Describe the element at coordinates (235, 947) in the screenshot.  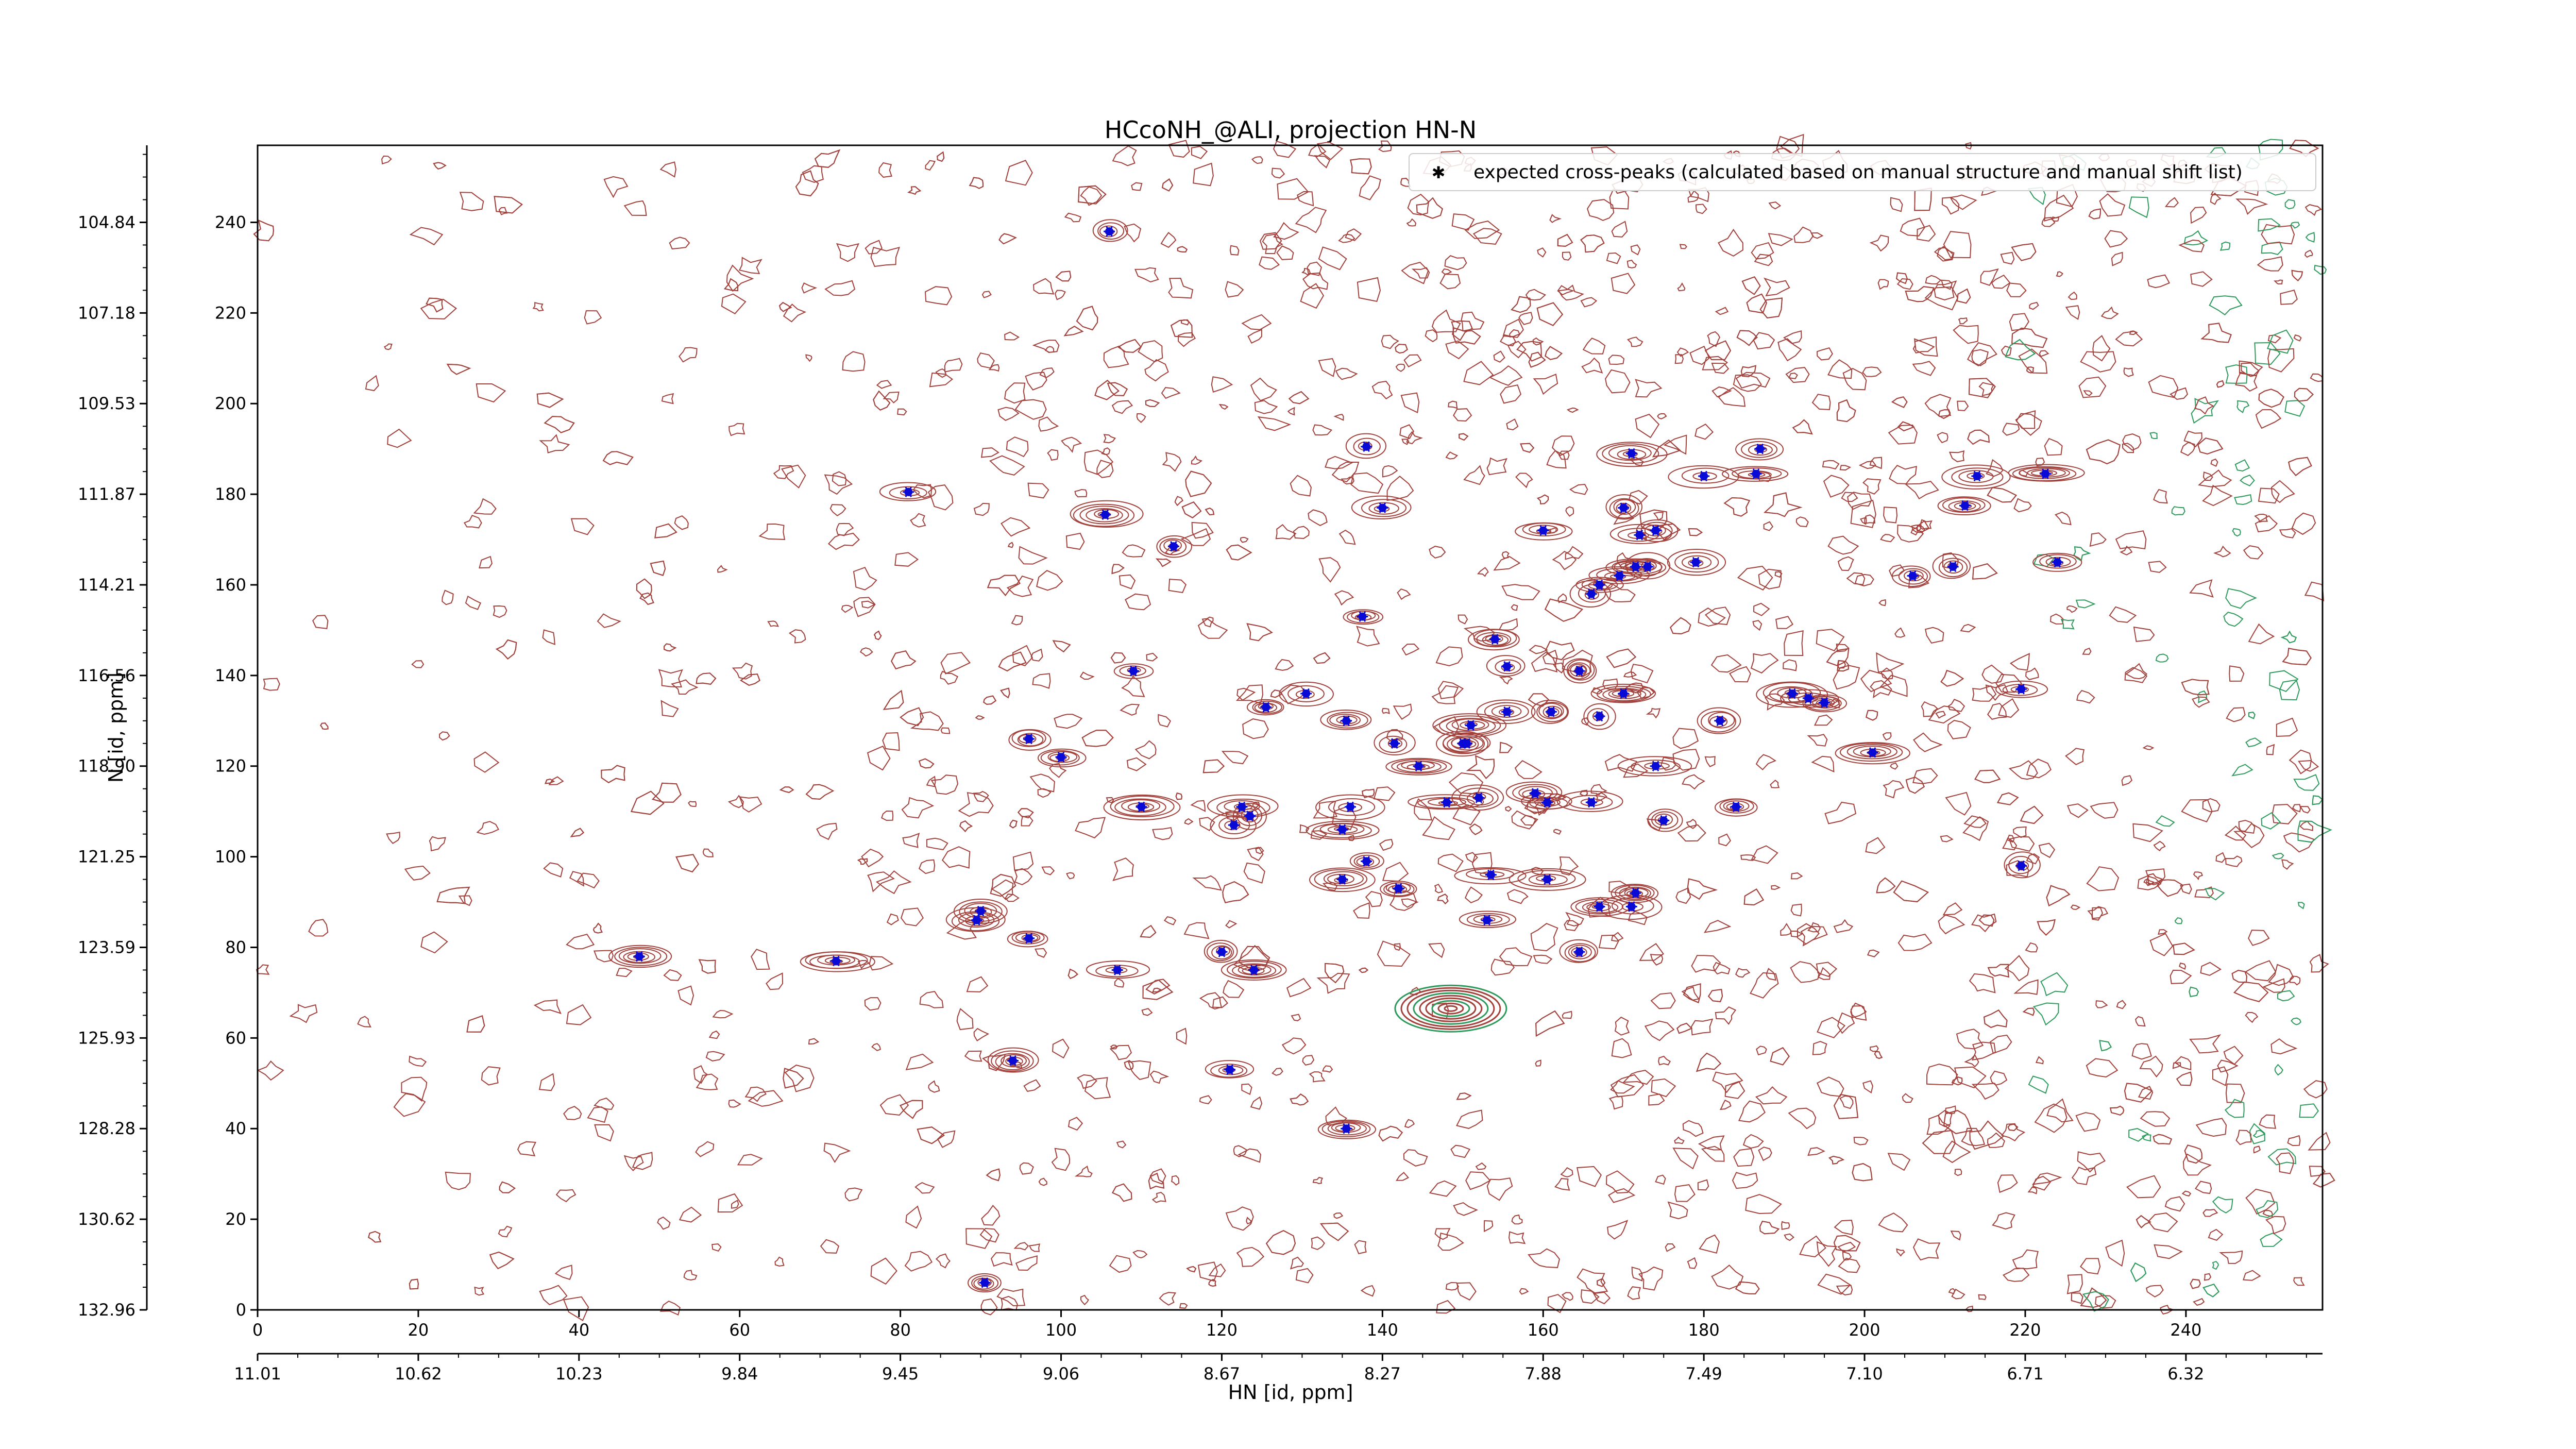
I see `y-tick-label: 80` at that location.